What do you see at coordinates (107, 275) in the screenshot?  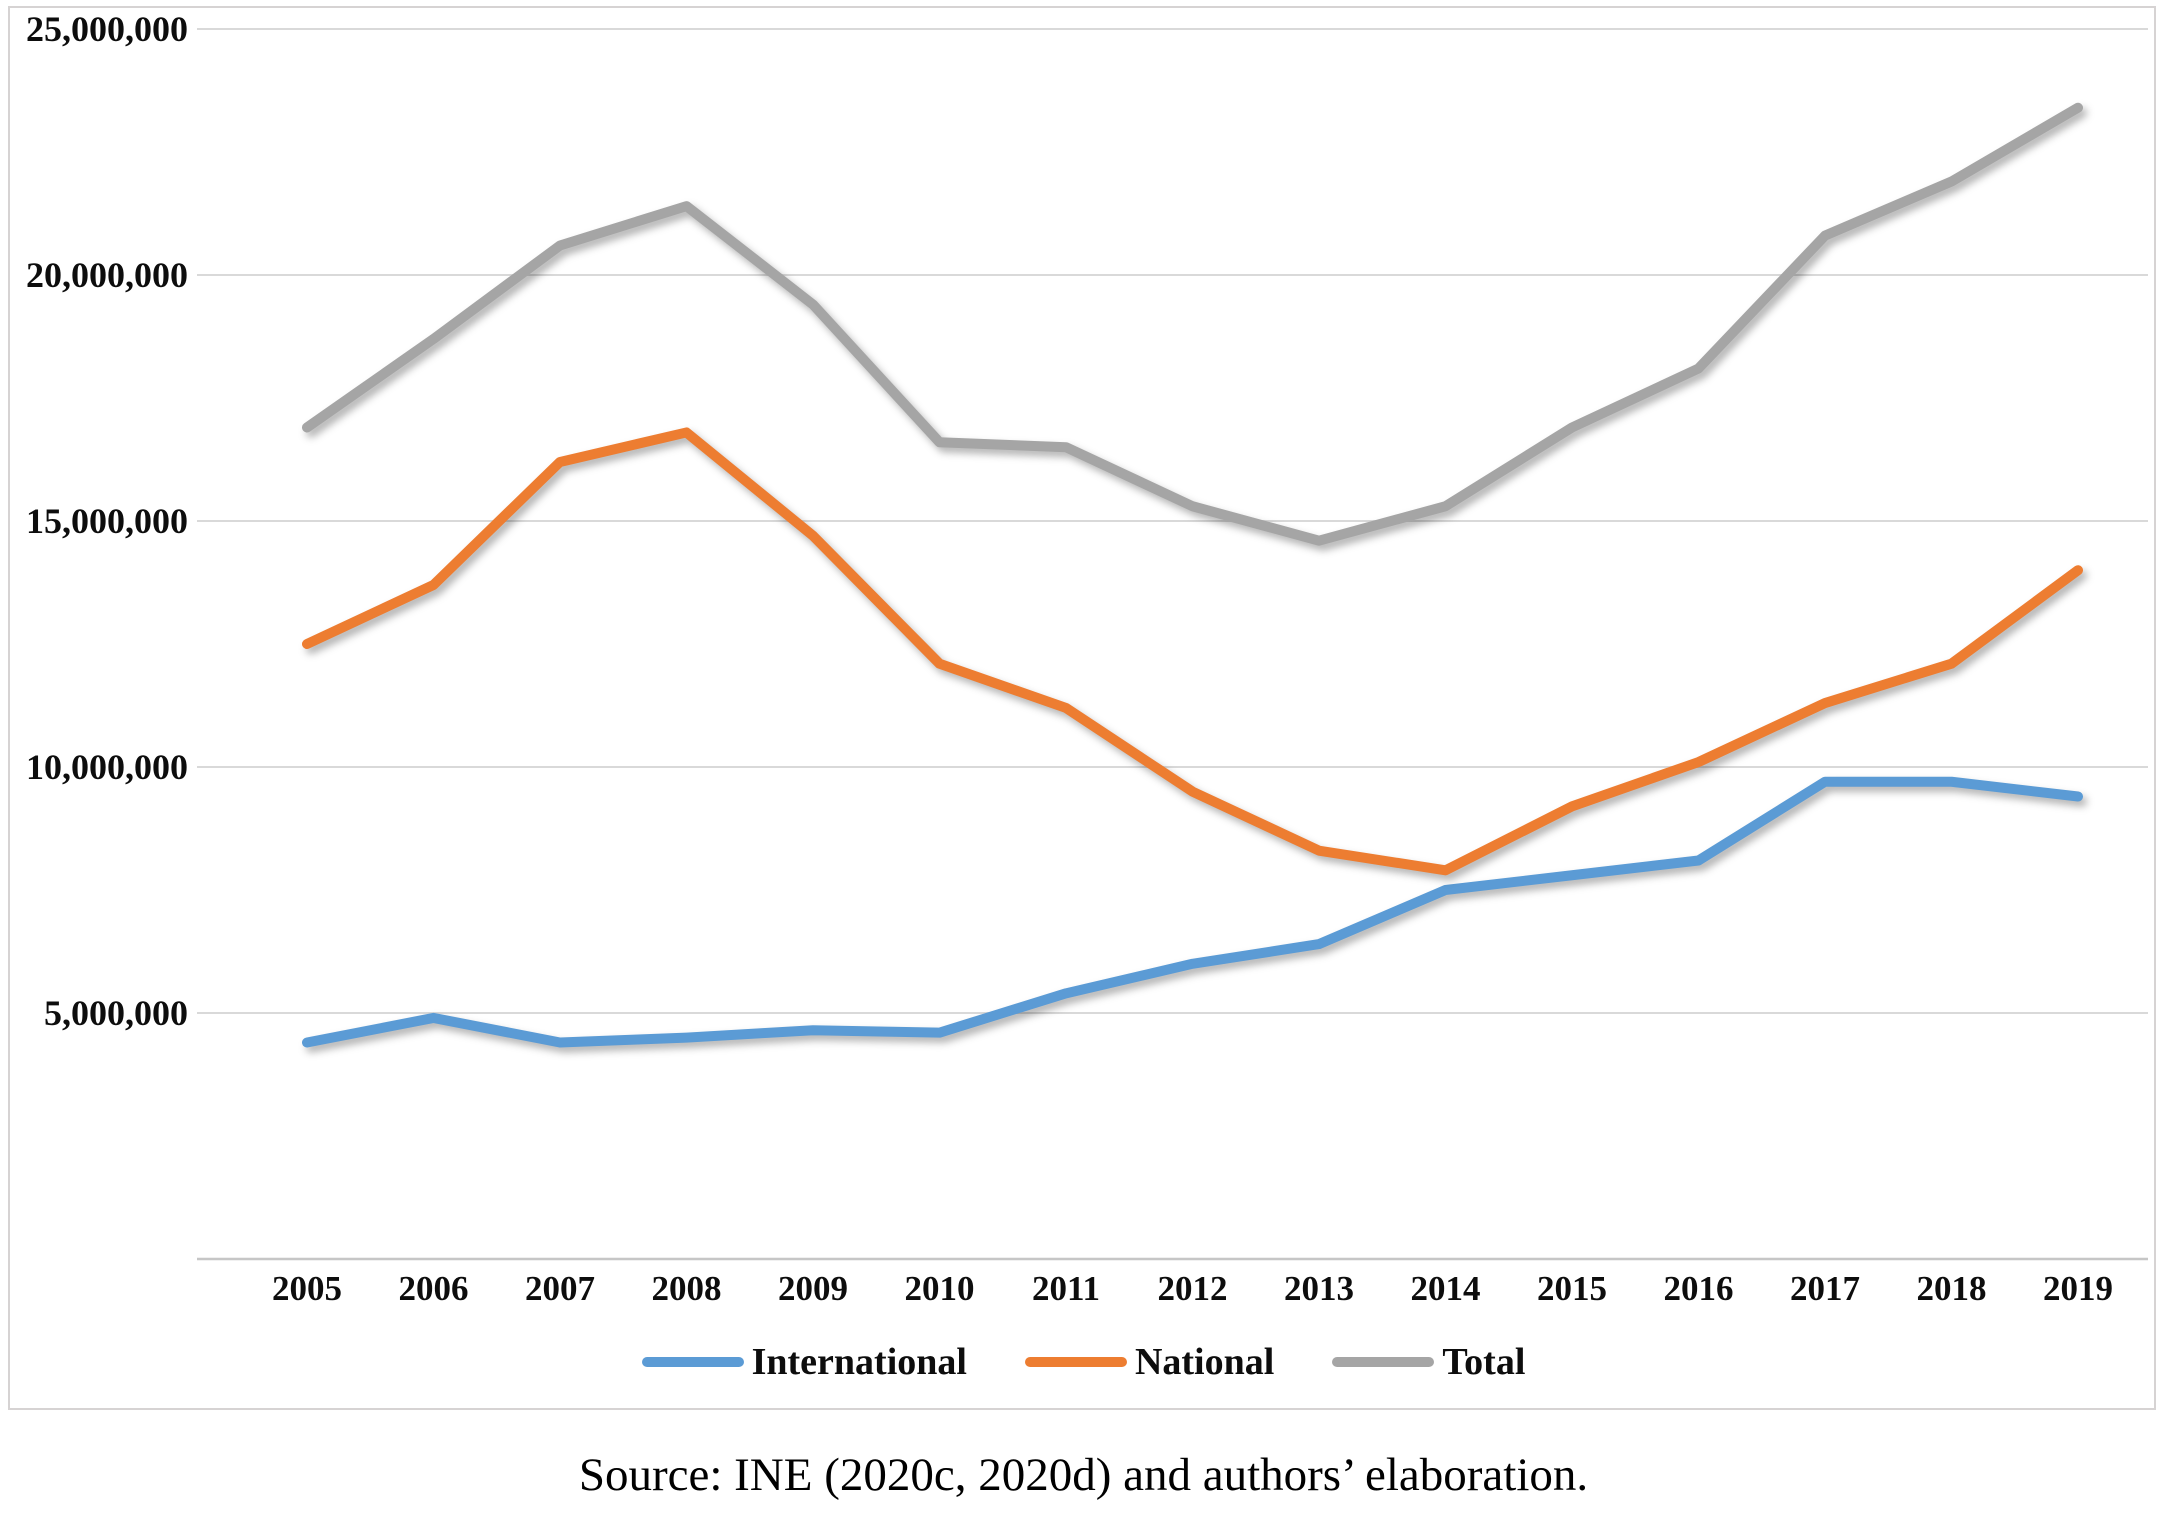 I see `y-tick-label: 20,000,000` at bounding box center [107, 275].